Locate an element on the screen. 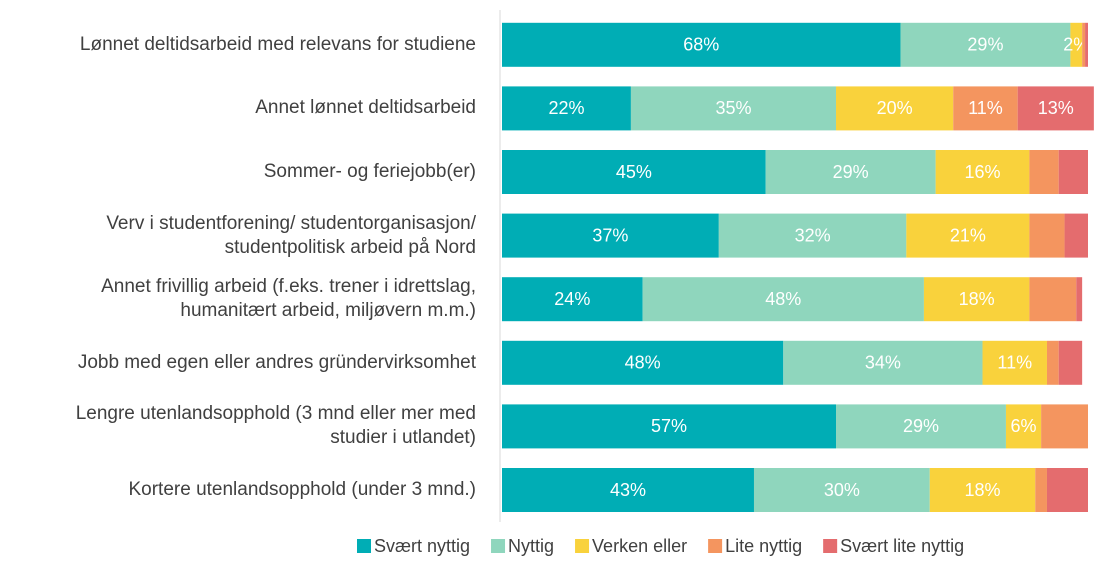 This screenshot has width=1094, height=571. value-label: 35% is located at coordinates (733, 108).